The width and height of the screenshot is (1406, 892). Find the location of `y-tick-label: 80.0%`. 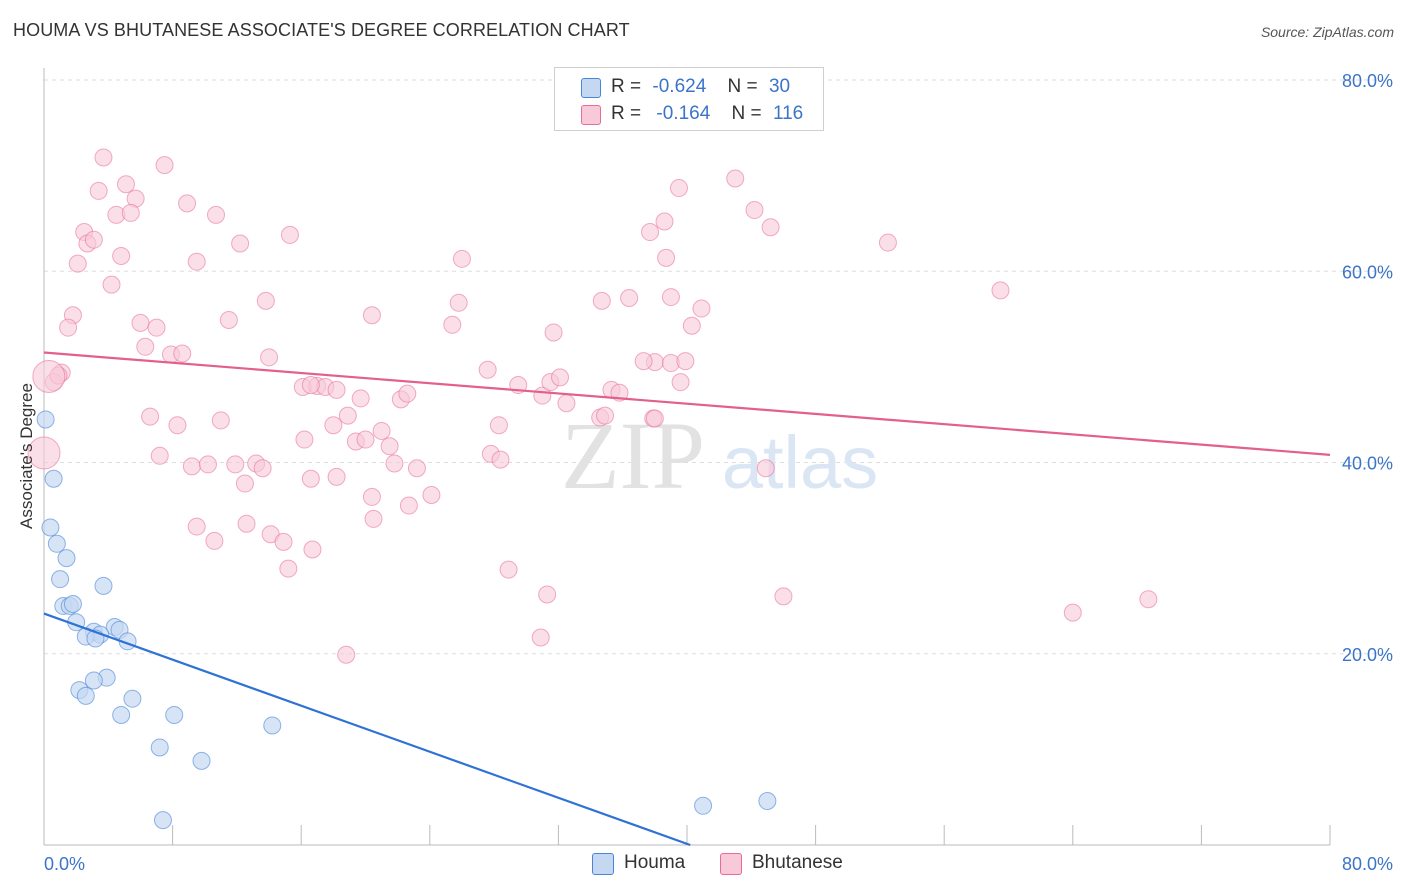

y-tick-label: 80.0% is located at coordinates (1367, 81).